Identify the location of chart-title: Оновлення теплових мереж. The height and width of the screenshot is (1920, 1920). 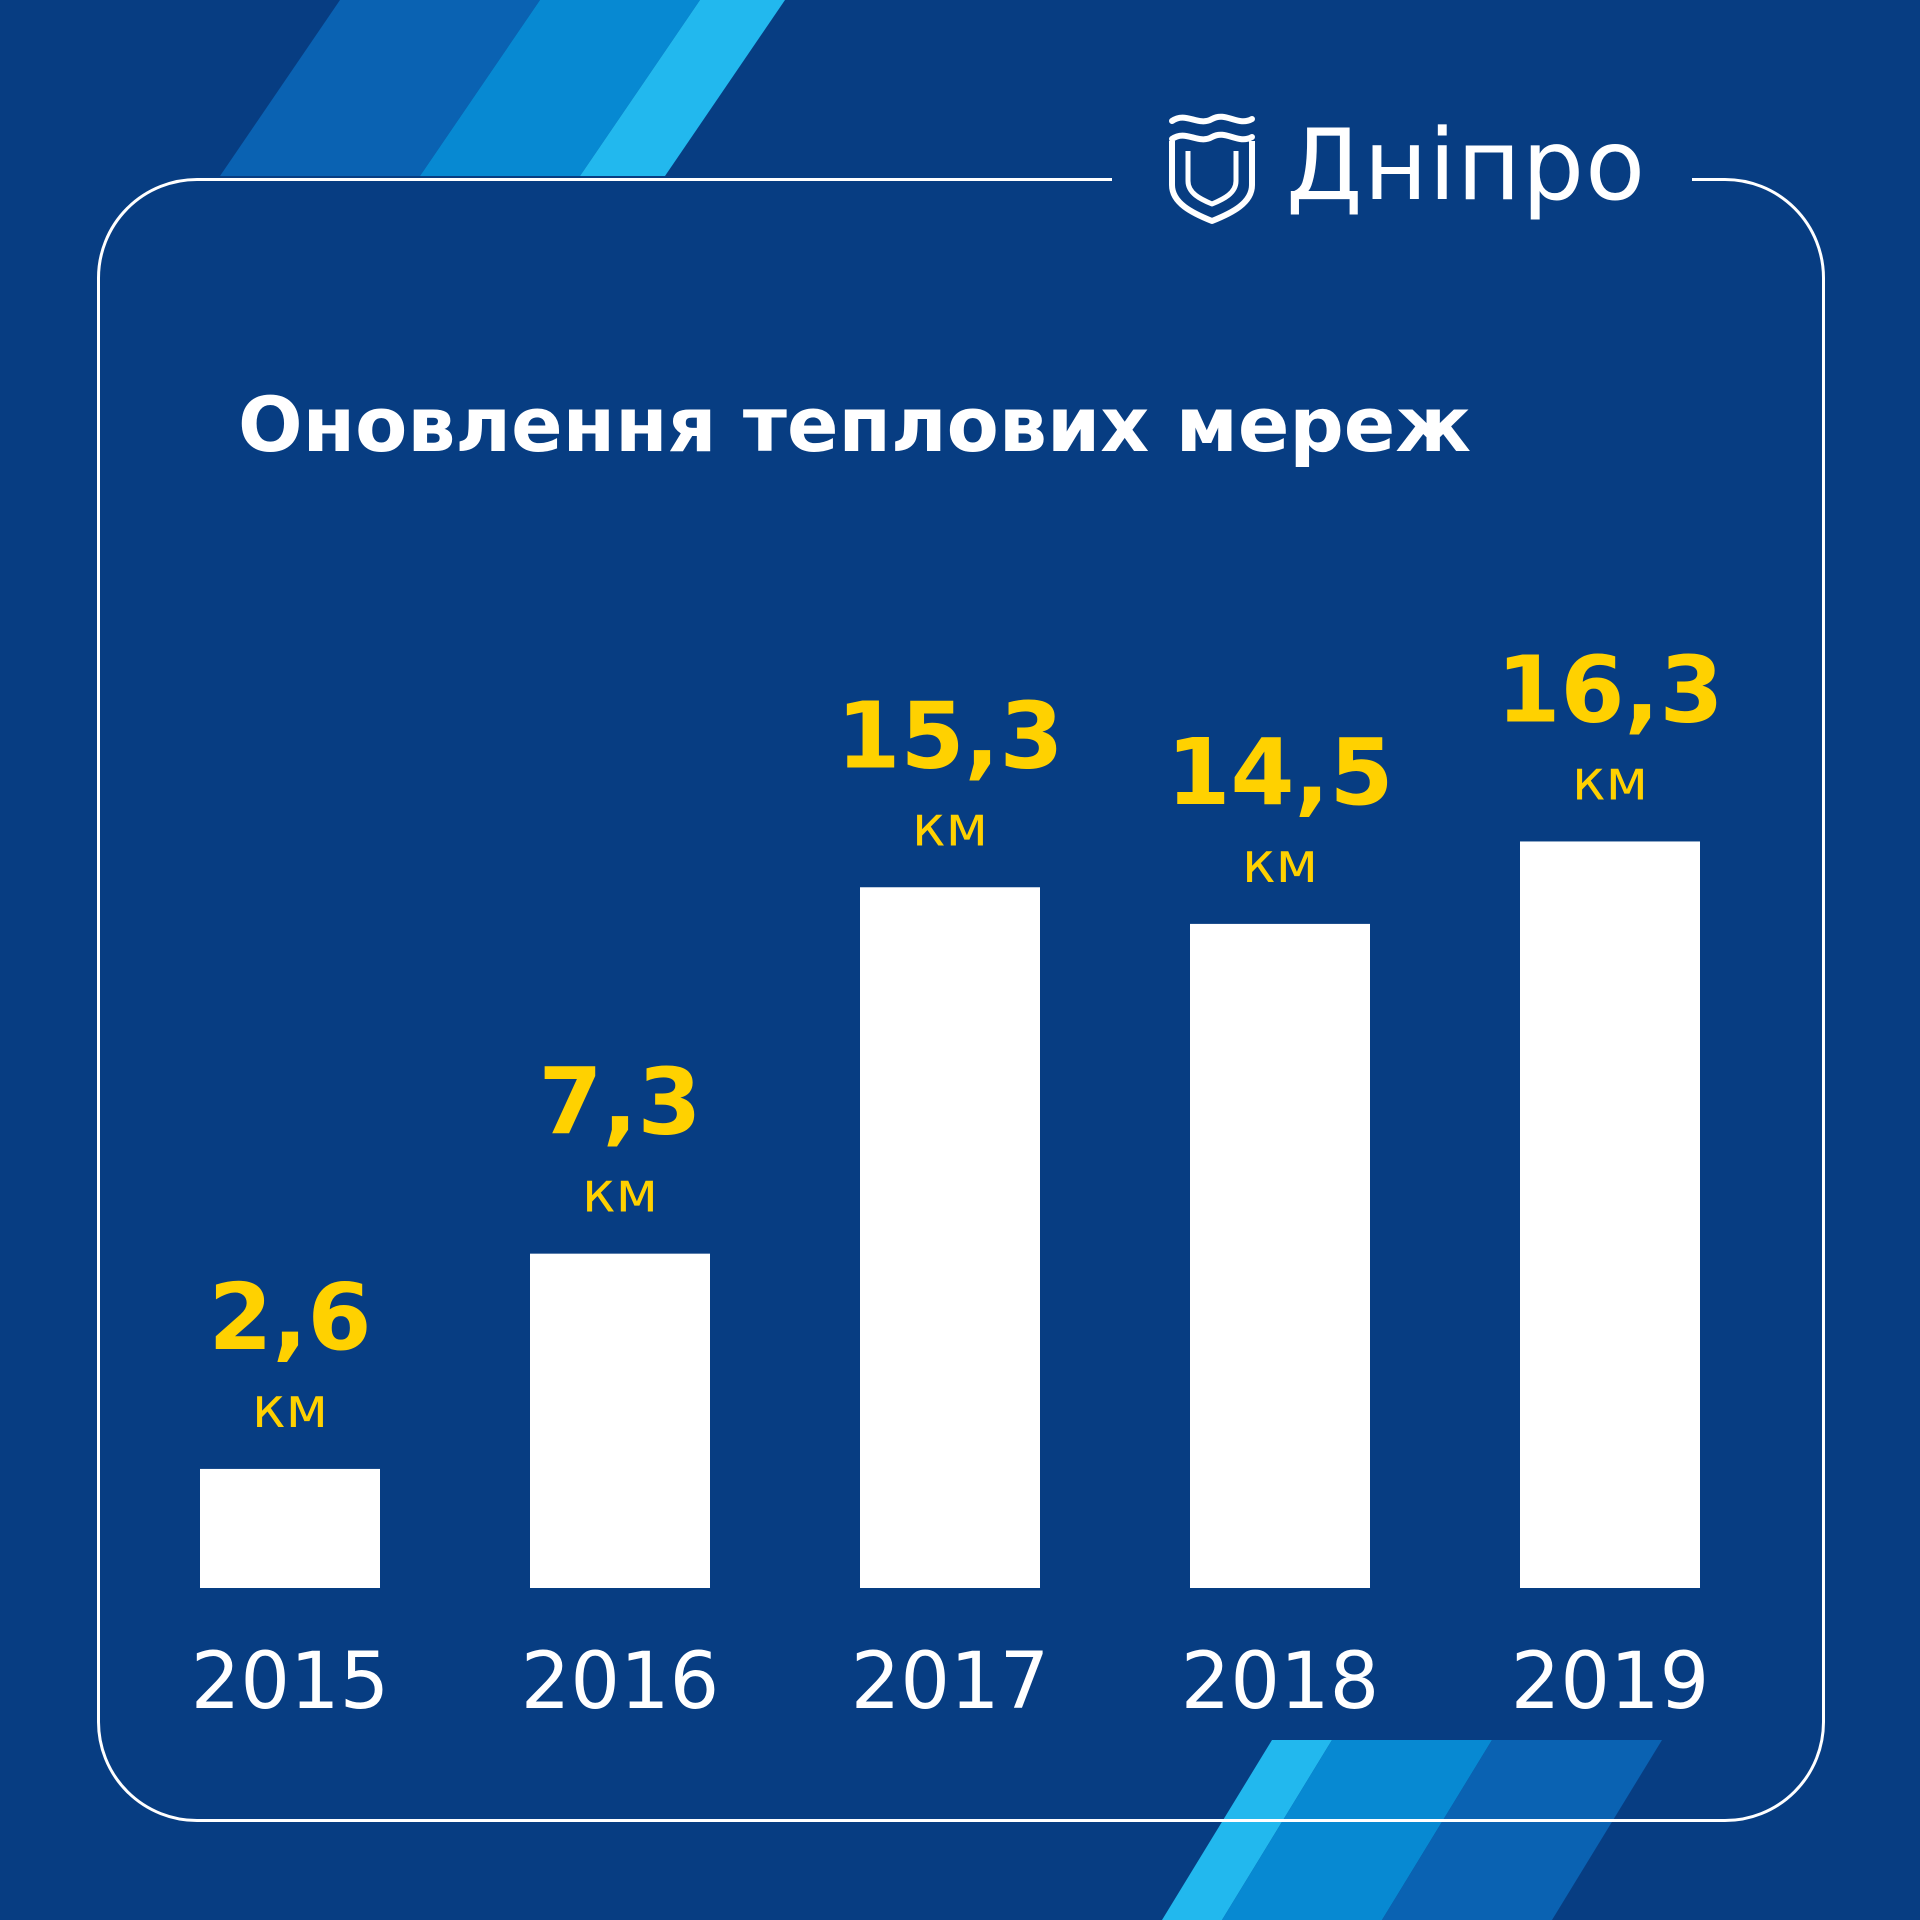
(854, 424).